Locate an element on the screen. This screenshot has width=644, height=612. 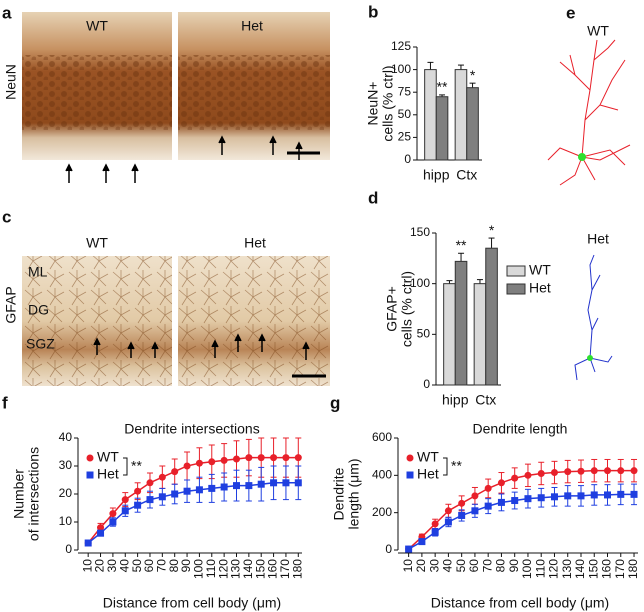
y-axis-label: length (μm) is located at coordinates (354, 493).